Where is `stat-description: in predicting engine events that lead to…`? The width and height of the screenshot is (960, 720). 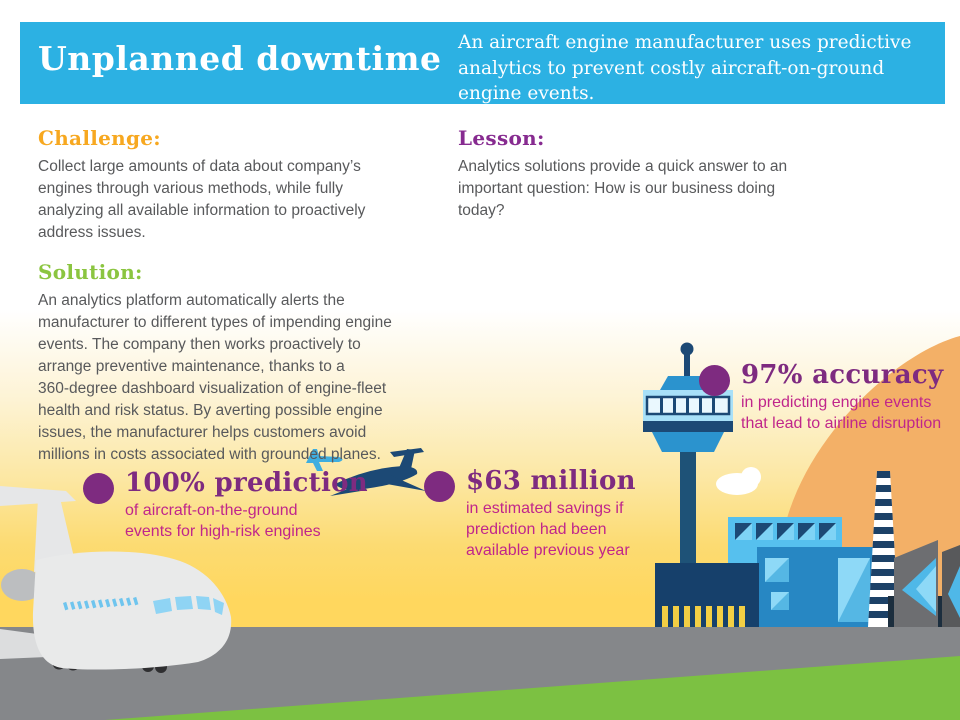
stat-description: in predicting engine events that lead to… is located at coordinates (841, 413).